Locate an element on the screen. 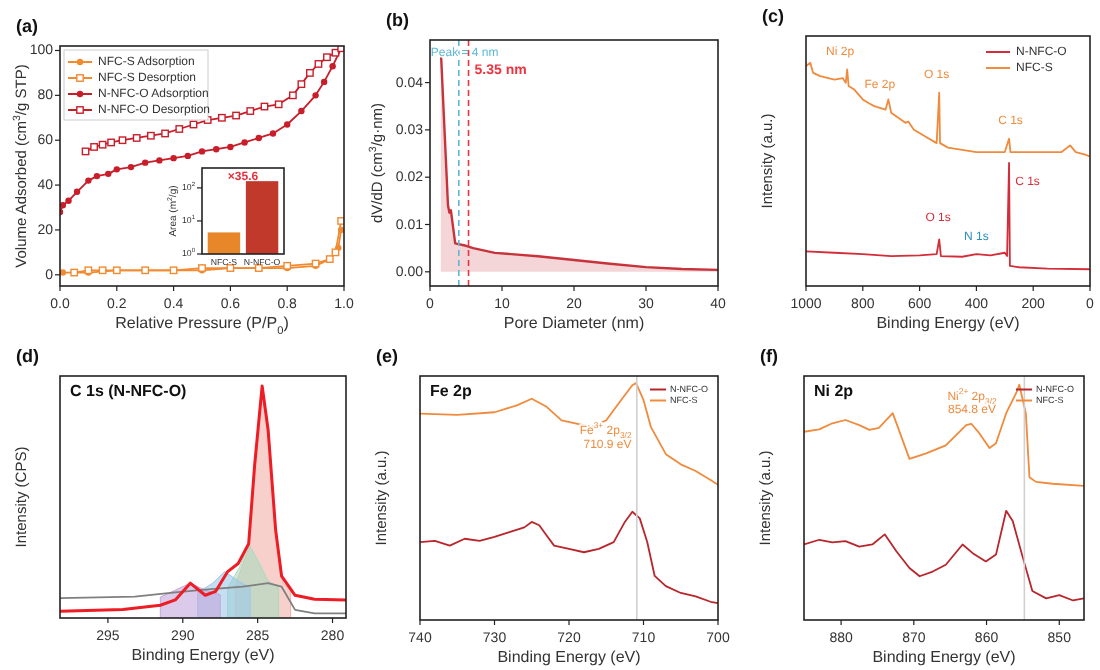 Image resolution: width=1100 pixels, height=670 pixels. chart-title: (c) is located at coordinates (773, 16).